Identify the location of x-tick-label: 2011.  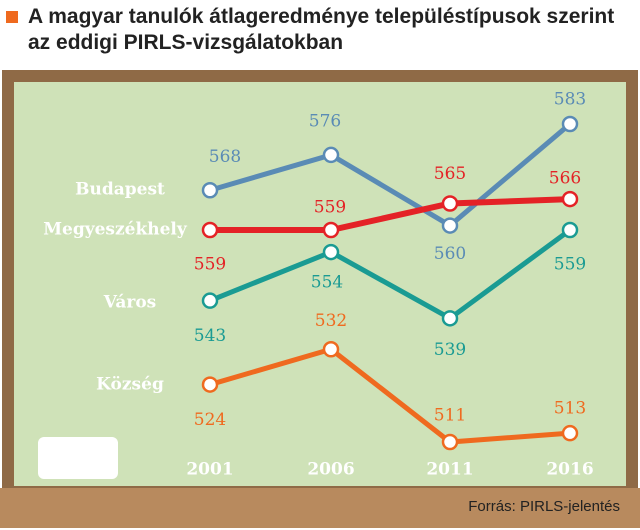
(449, 470).